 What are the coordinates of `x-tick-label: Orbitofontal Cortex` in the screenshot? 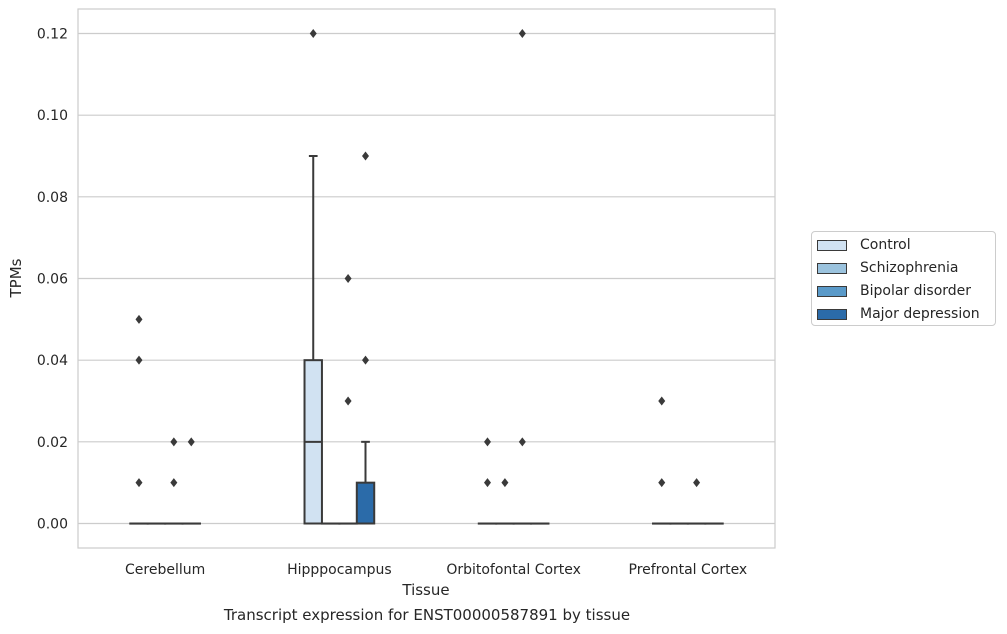 It's located at (513, 570).